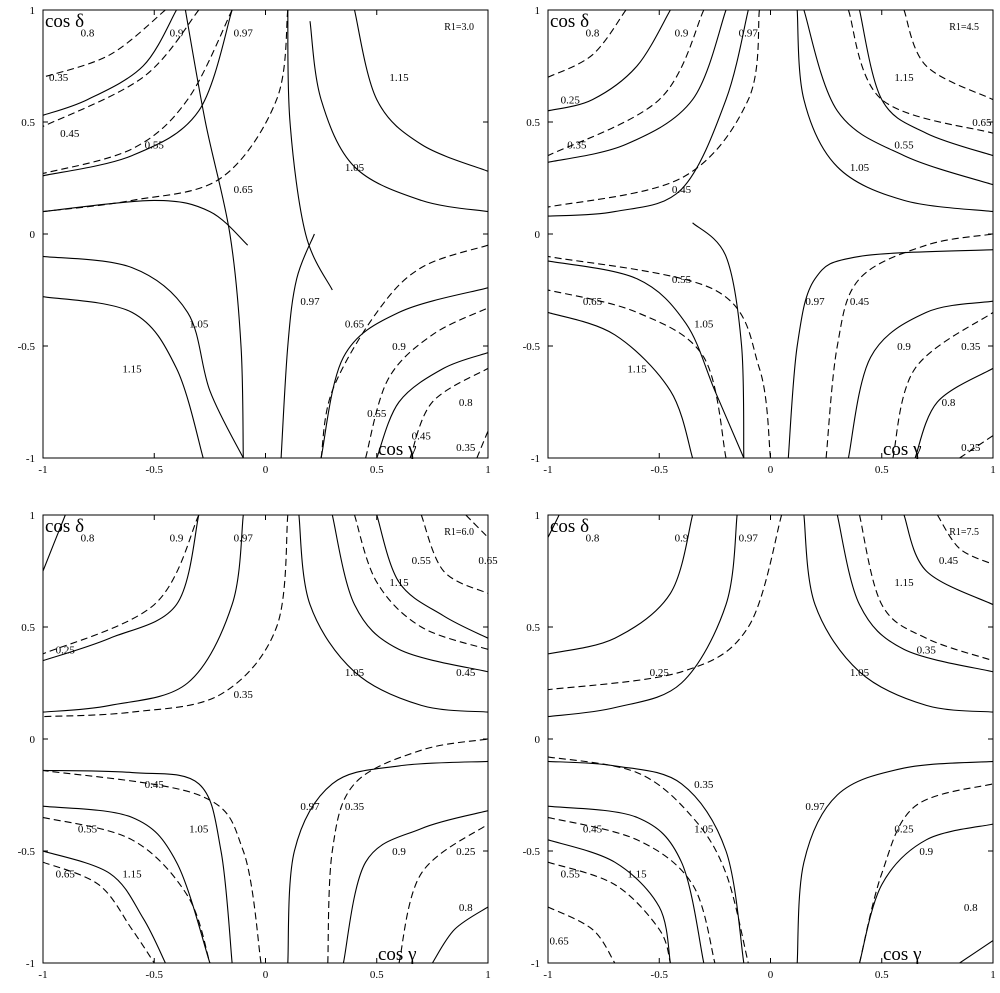 Image resolution: width=1000 pixels, height=993 pixels. What do you see at coordinates (121, 585) in the screenshot?
I see `contour-line-0_25-dashed` at bounding box center [121, 585].